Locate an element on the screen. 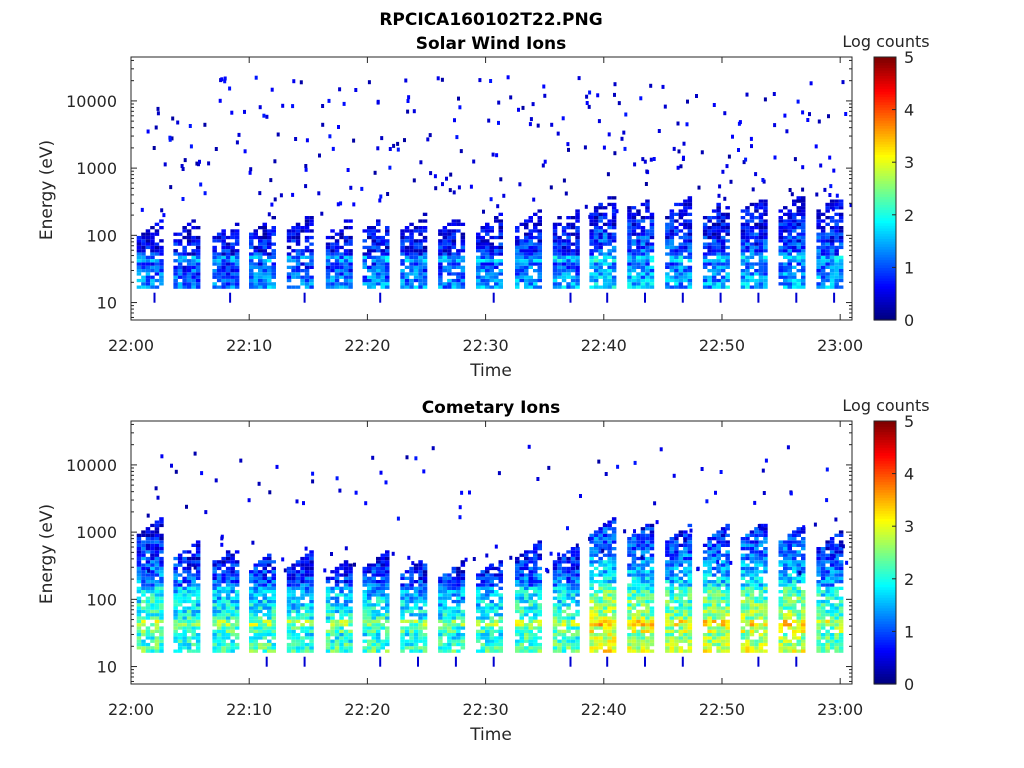  colorbar-tick-label: 1 is located at coordinates (909, 267).